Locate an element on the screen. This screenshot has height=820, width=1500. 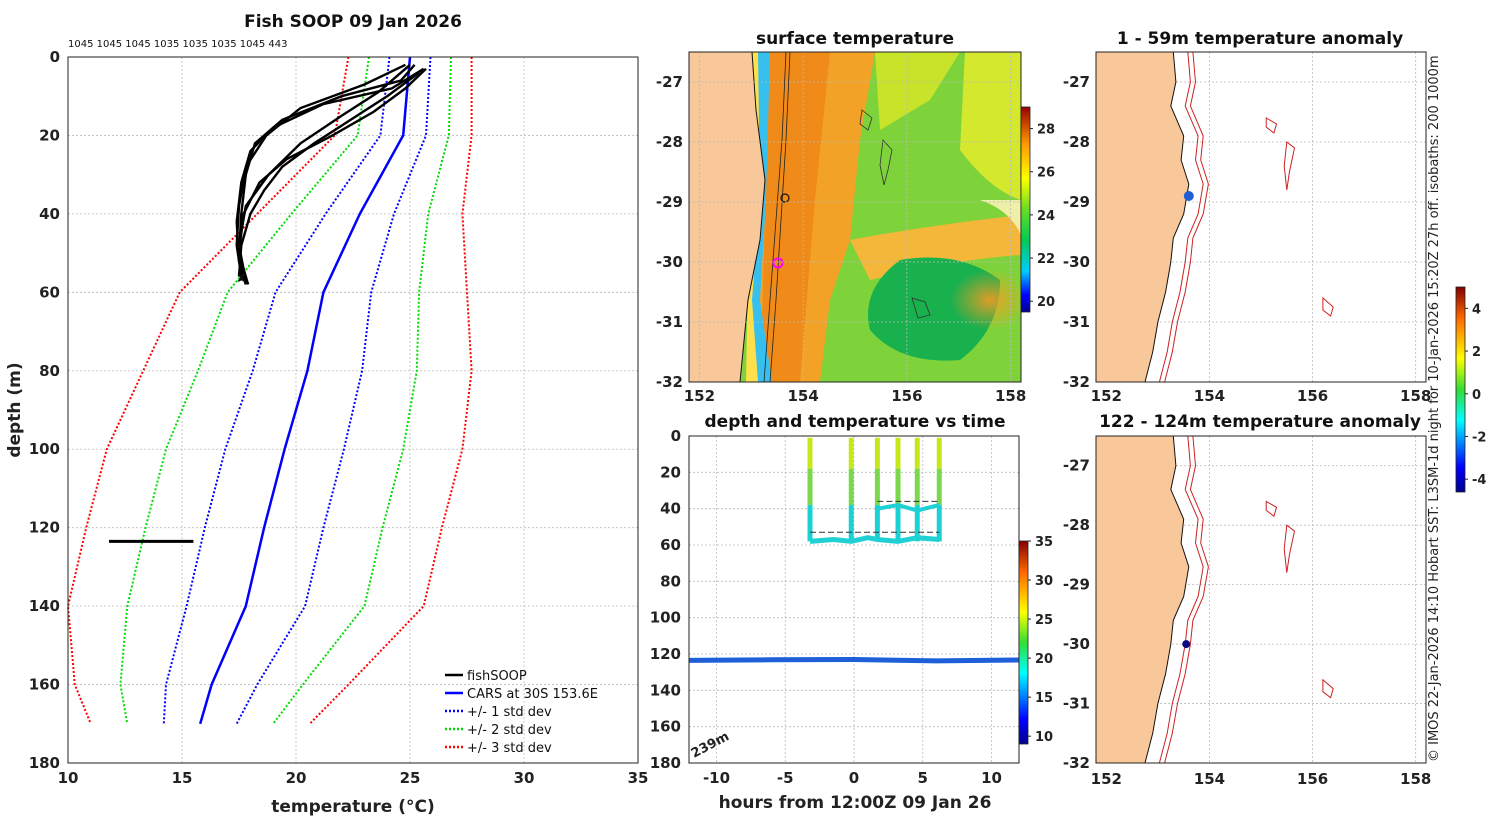
colorbar-tick-label: 4 is located at coordinates (1476, 309).